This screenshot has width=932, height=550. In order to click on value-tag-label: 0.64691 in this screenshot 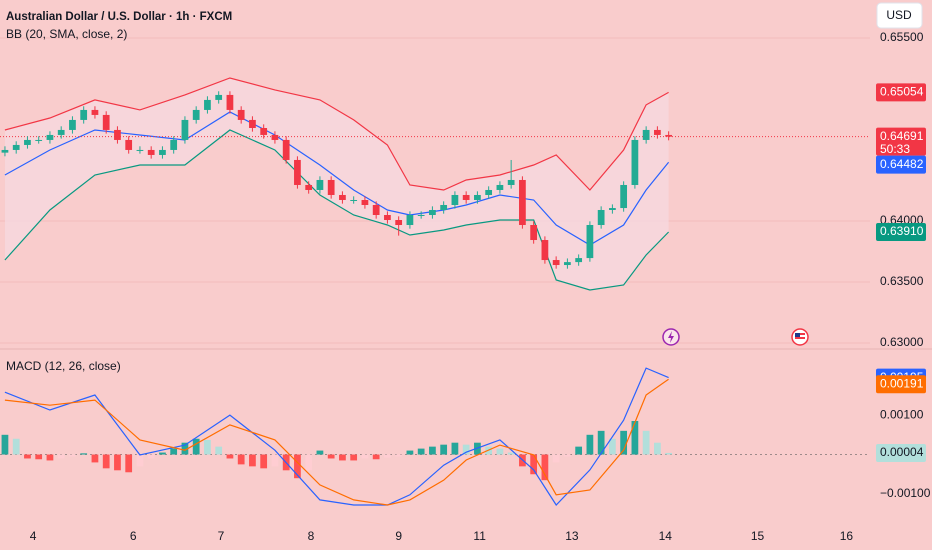, I will do `click(902, 136)`.